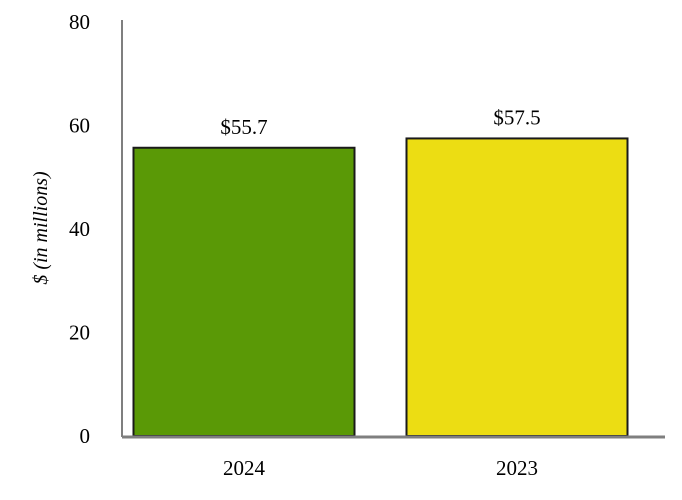  I want to click on y-tick-label: 40, so click(79, 229).